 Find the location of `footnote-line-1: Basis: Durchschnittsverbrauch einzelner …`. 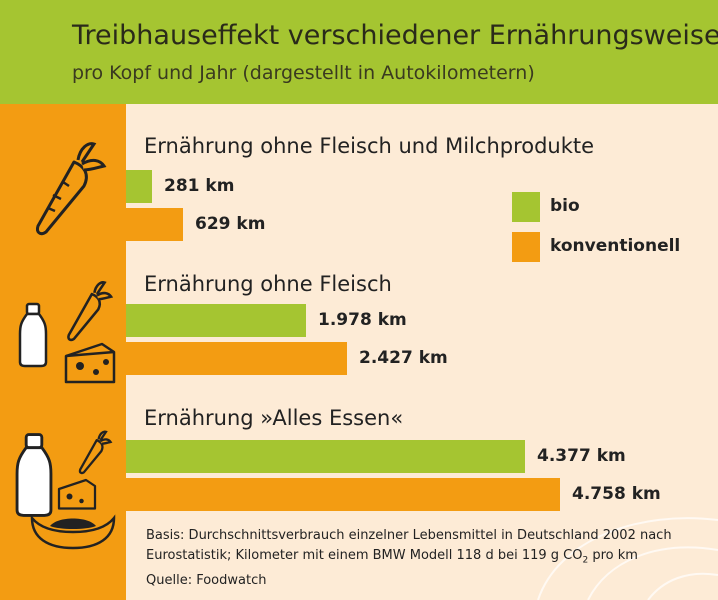

footnote-line-1: Basis: Durchschnittsverbrauch einzelner … is located at coordinates (409, 535).